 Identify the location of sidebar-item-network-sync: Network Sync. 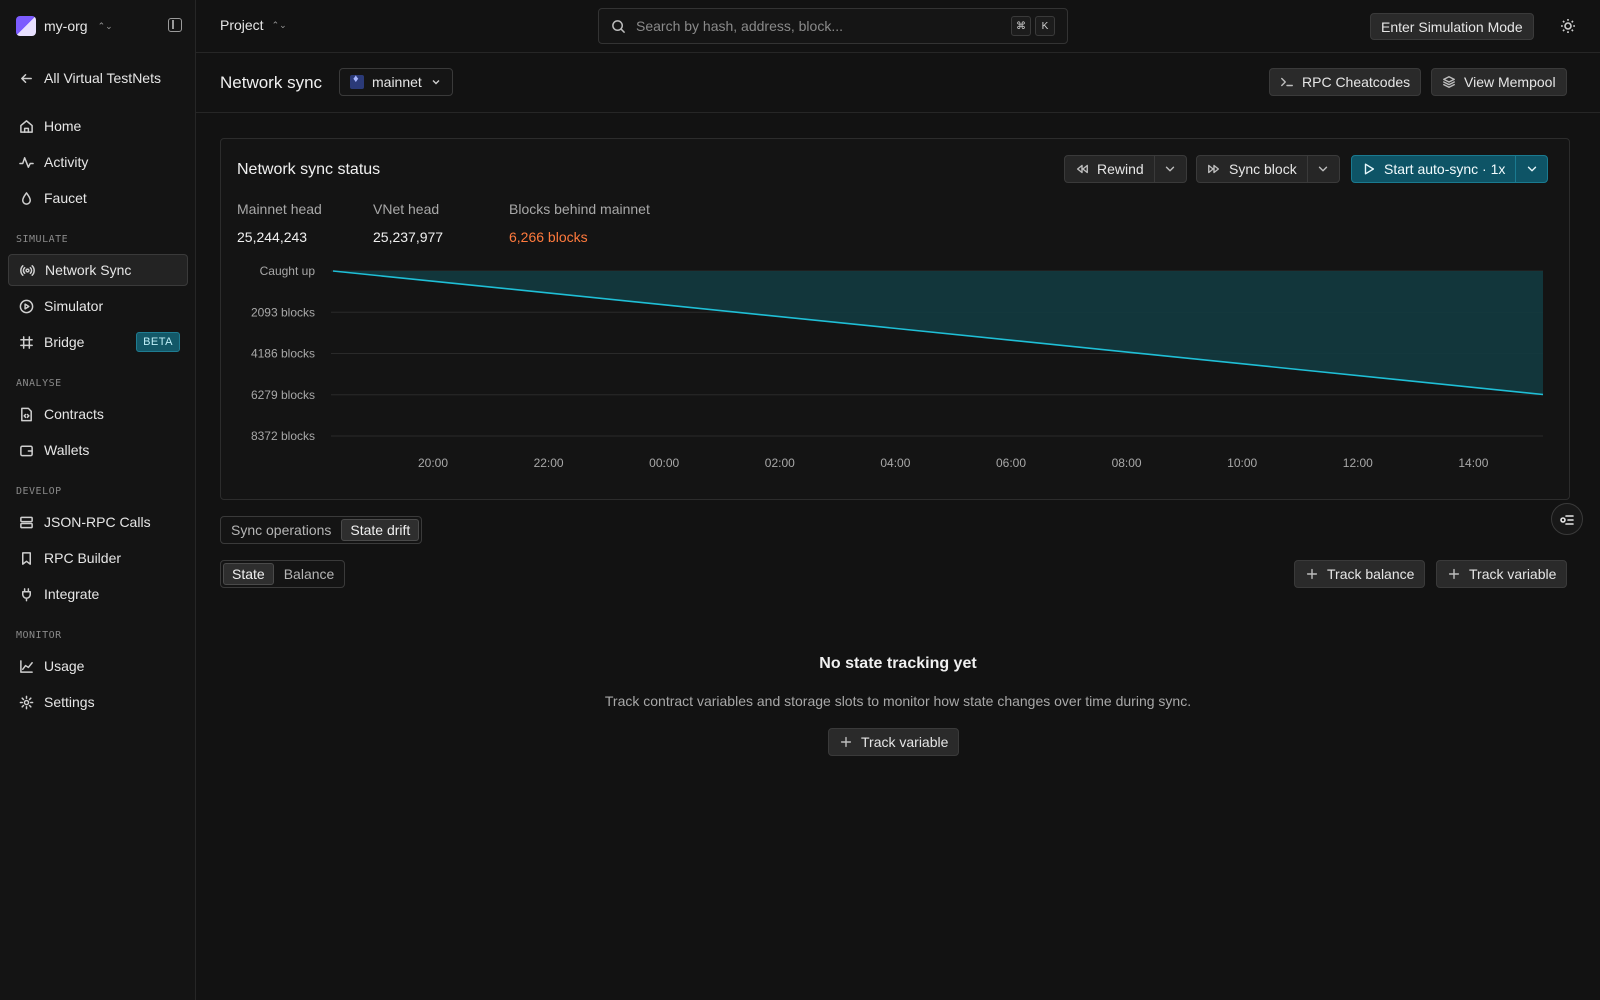
(98, 270).